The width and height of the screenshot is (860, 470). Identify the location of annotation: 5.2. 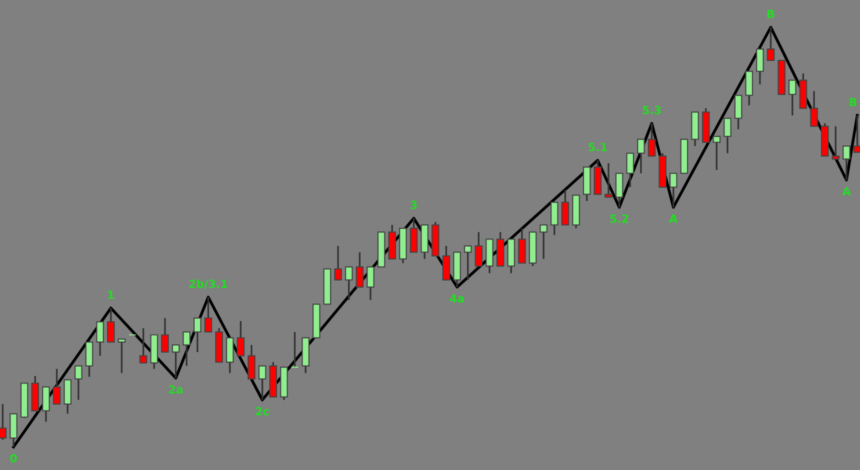
(619, 218).